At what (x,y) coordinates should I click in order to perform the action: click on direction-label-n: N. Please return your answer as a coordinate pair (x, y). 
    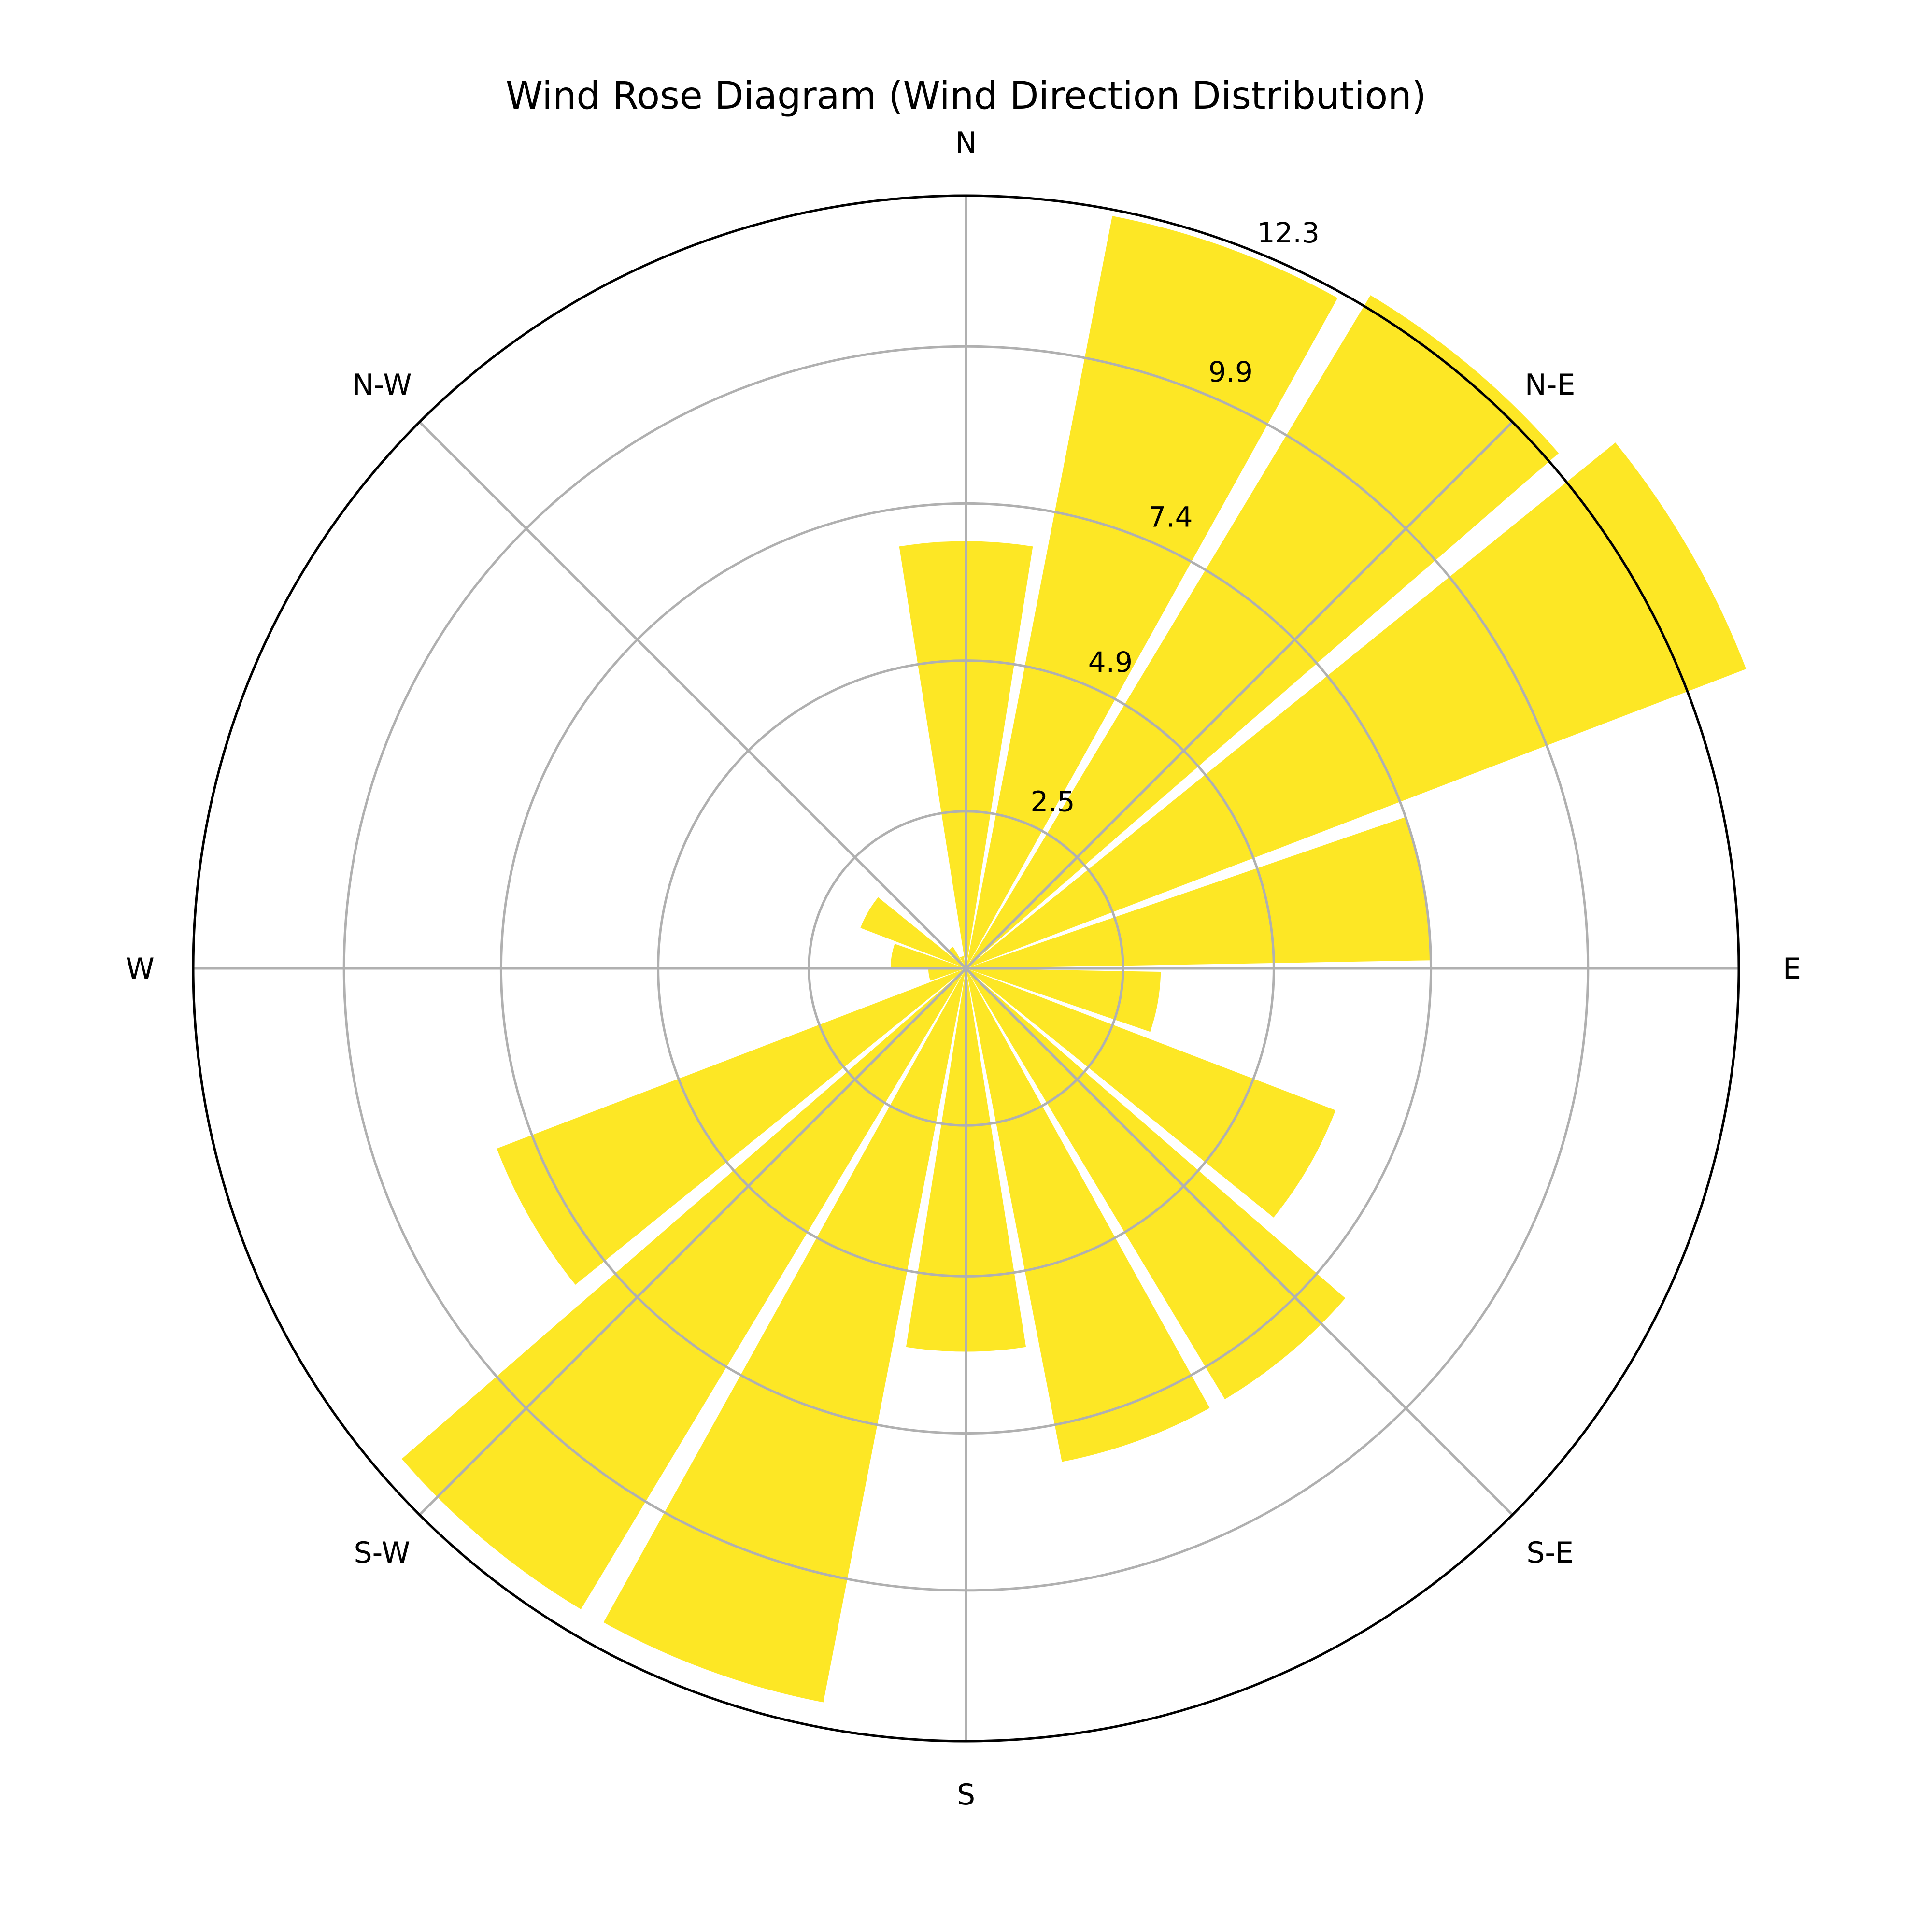
    Looking at the image, I should click on (966, 143).